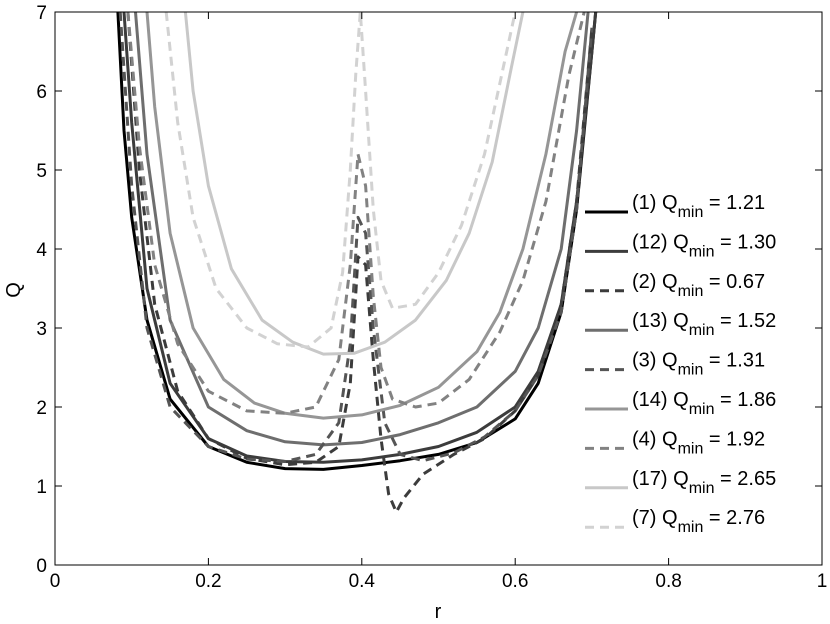 This screenshot has width=830, height=624. Describe the element at coordinates (41, 171) in the screenshot. I see `y-tick-label: 5` at that location.